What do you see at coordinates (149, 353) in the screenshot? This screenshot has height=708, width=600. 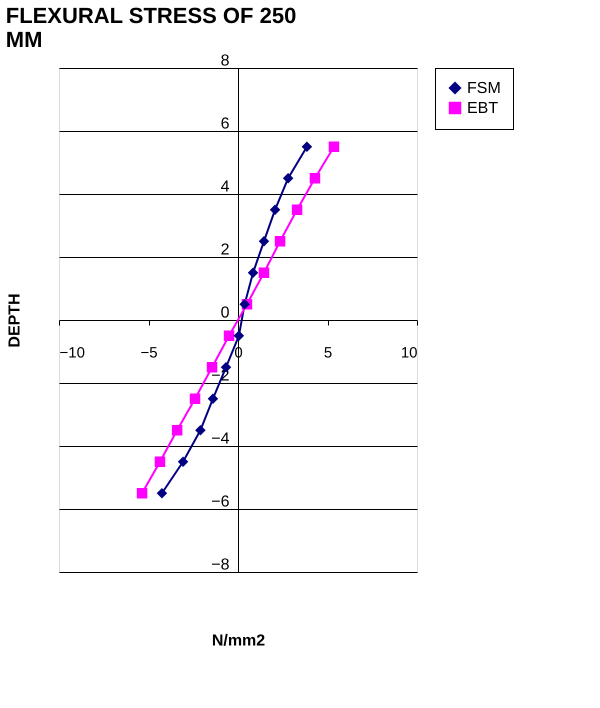 I see `x-tick-label: −5` at bounding box center [149, 353].